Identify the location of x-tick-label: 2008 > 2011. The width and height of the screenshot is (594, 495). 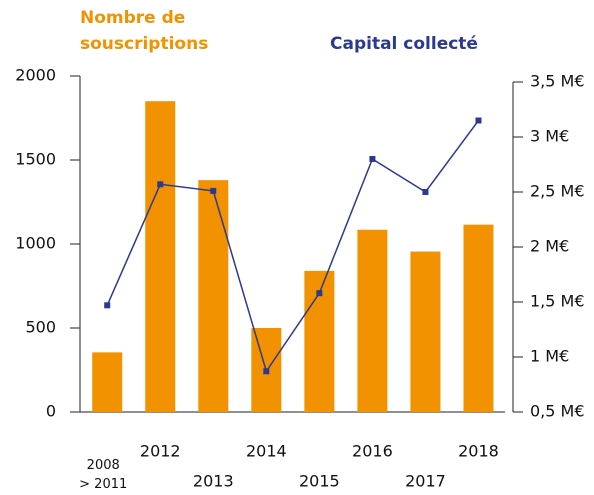
(103, 475).